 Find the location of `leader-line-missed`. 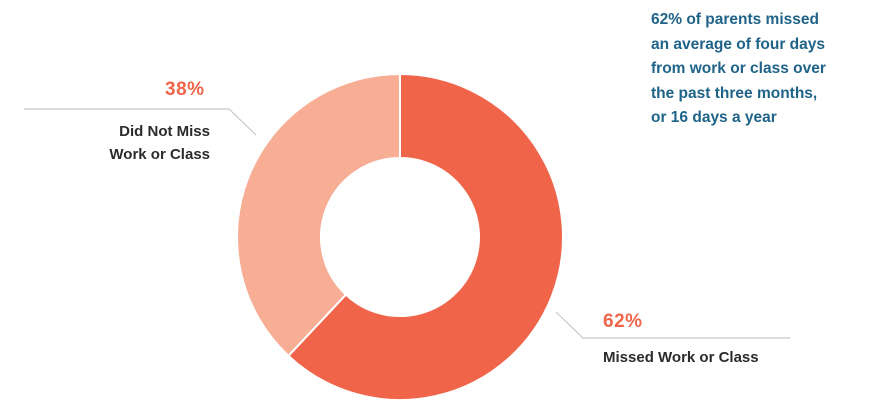

leader-line-missed is located at coordinates (672, 325).